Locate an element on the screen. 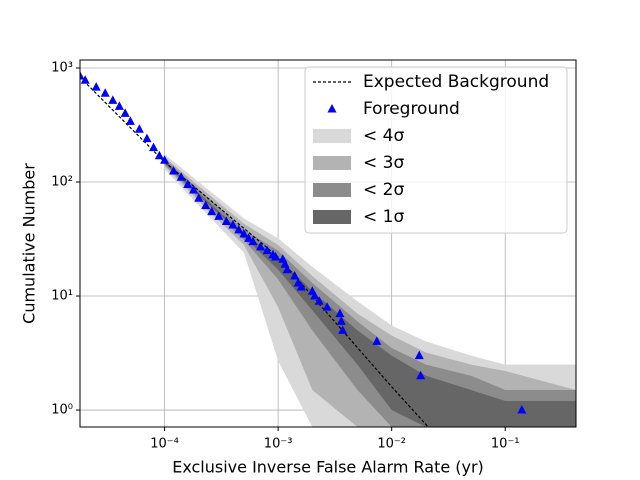  legend-label: < 4σ is located at coordinates (383, 136).